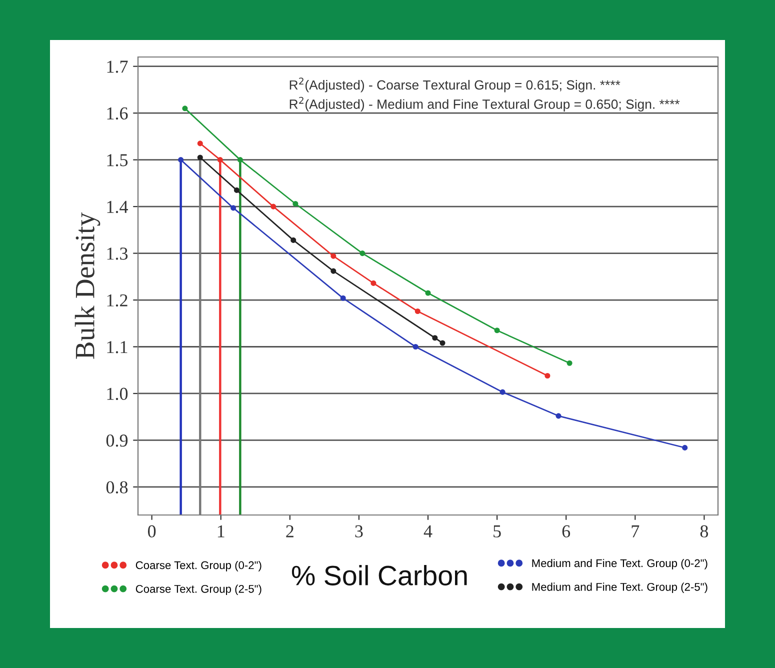  Describe the element at coordinates (117, 207) in the screenshot. I see `y-tick-label: 1.4` at that location.